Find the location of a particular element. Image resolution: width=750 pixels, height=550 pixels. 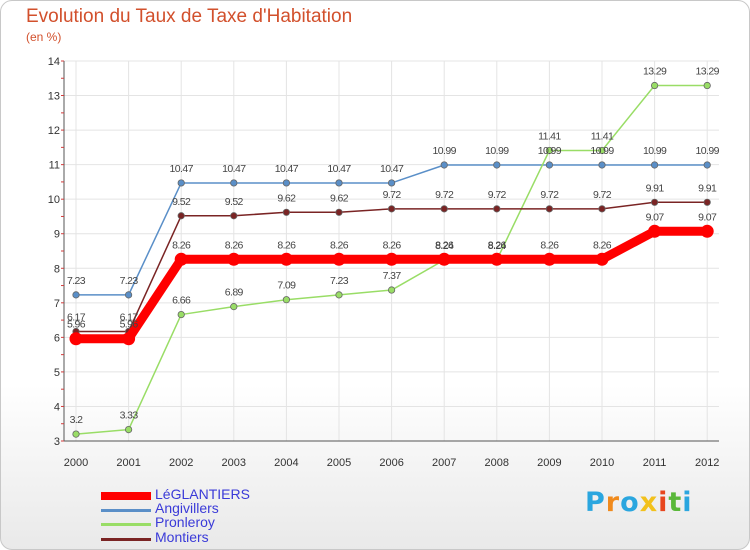

y-tick-label: 3 is located at coordinates (57, 442).